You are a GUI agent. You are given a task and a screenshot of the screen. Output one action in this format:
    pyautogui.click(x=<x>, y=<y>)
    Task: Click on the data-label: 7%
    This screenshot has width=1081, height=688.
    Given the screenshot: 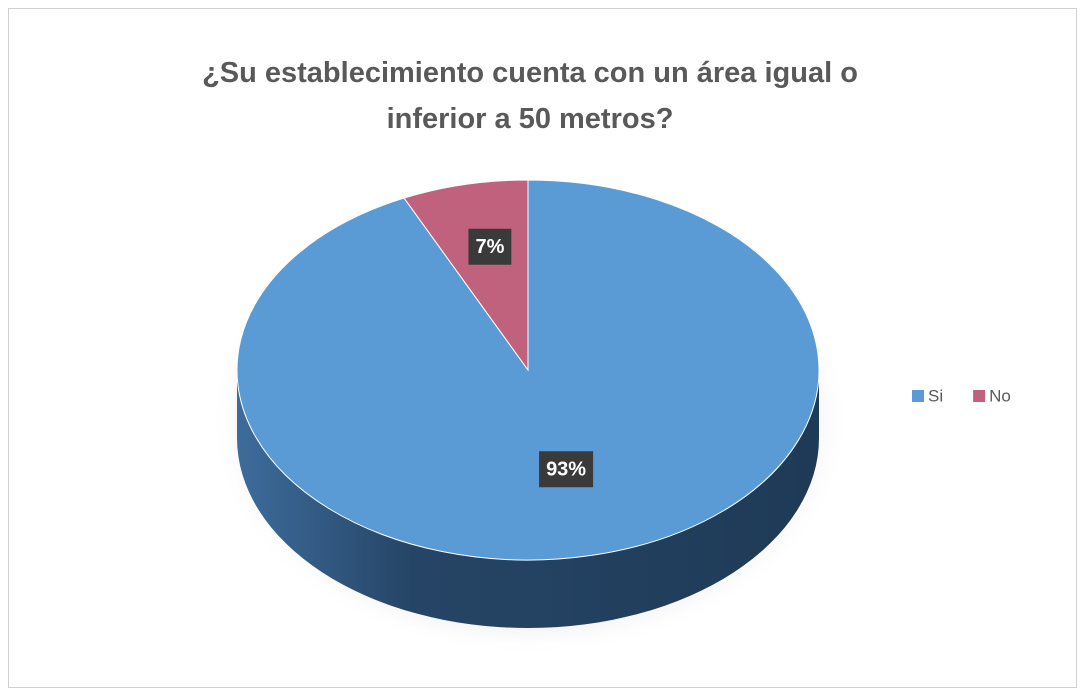 What is the action you would take?
    pyautogui.click(x=489, y=247)
    